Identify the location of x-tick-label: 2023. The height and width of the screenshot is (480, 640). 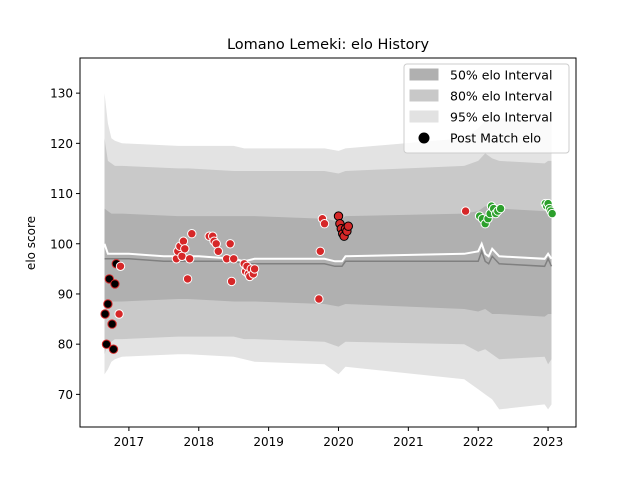
(548, 442).